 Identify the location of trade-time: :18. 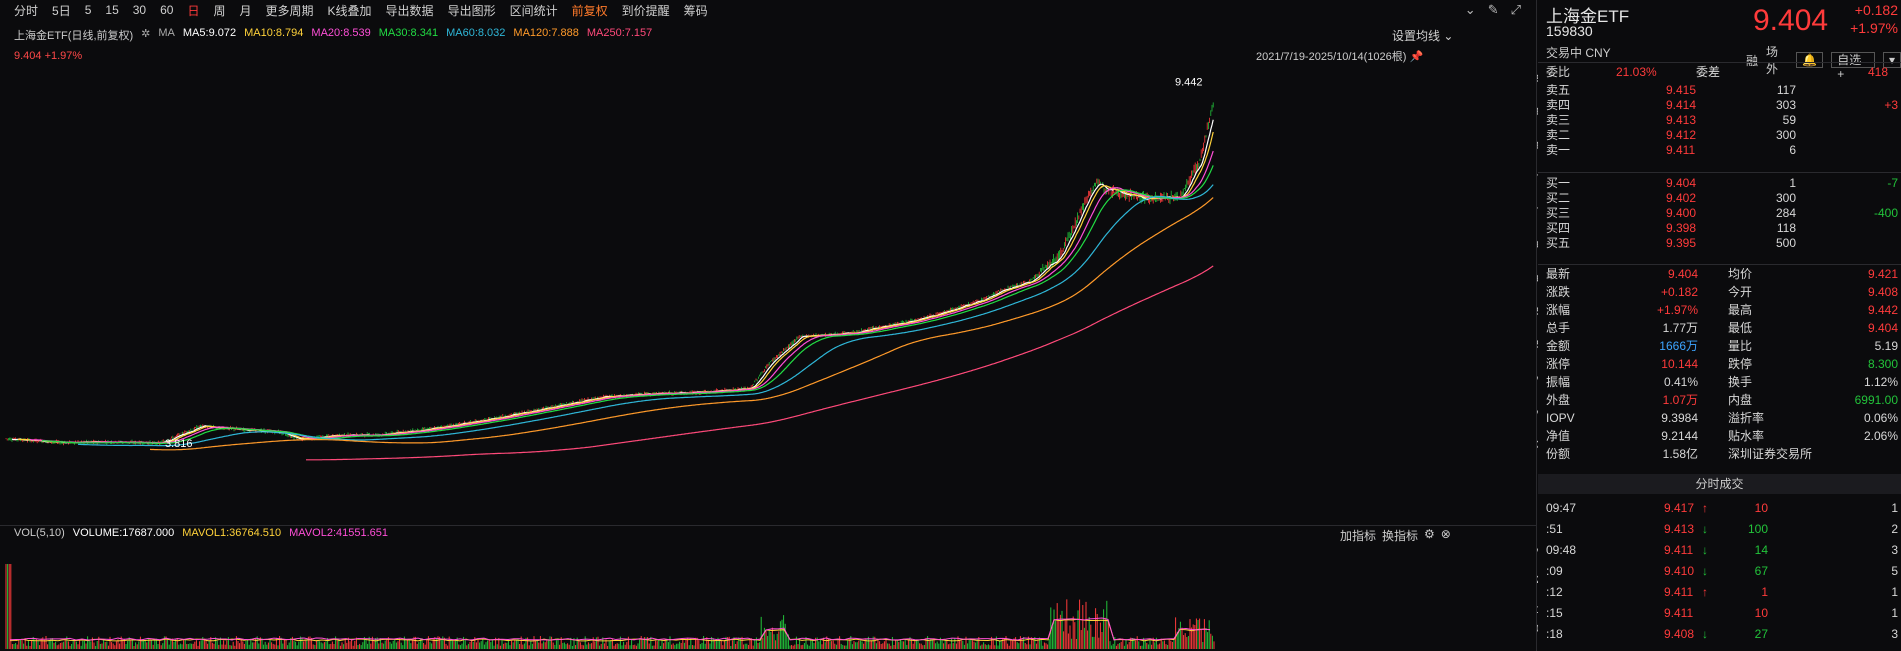
(1554, 634).